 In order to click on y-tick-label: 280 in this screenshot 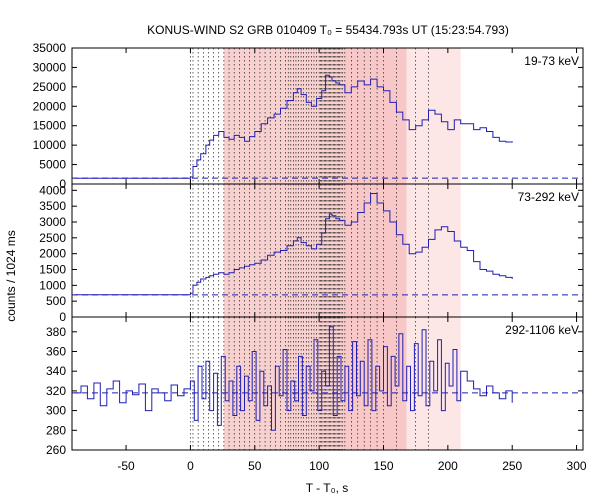, I will do `click(56, 430)`.